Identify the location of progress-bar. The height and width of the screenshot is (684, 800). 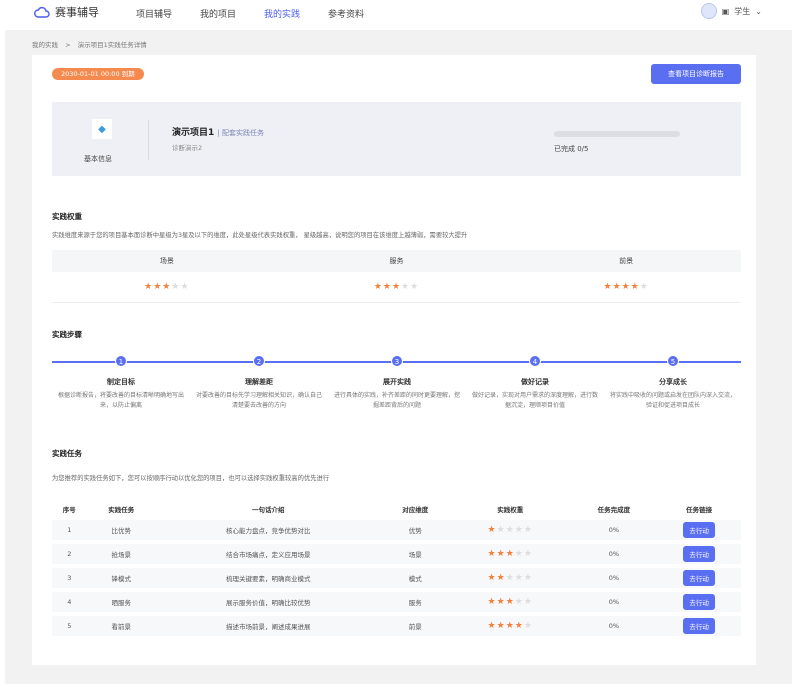
(617, 134).